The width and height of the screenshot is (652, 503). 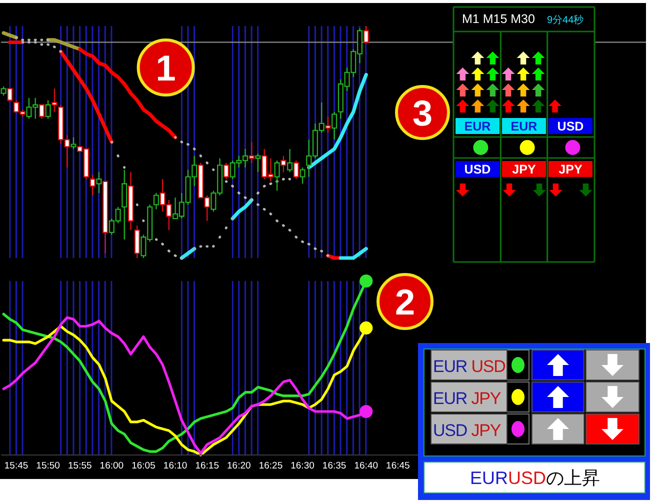 I want to click on annotation: M1 M15 M30, so click(x=498, y=19).